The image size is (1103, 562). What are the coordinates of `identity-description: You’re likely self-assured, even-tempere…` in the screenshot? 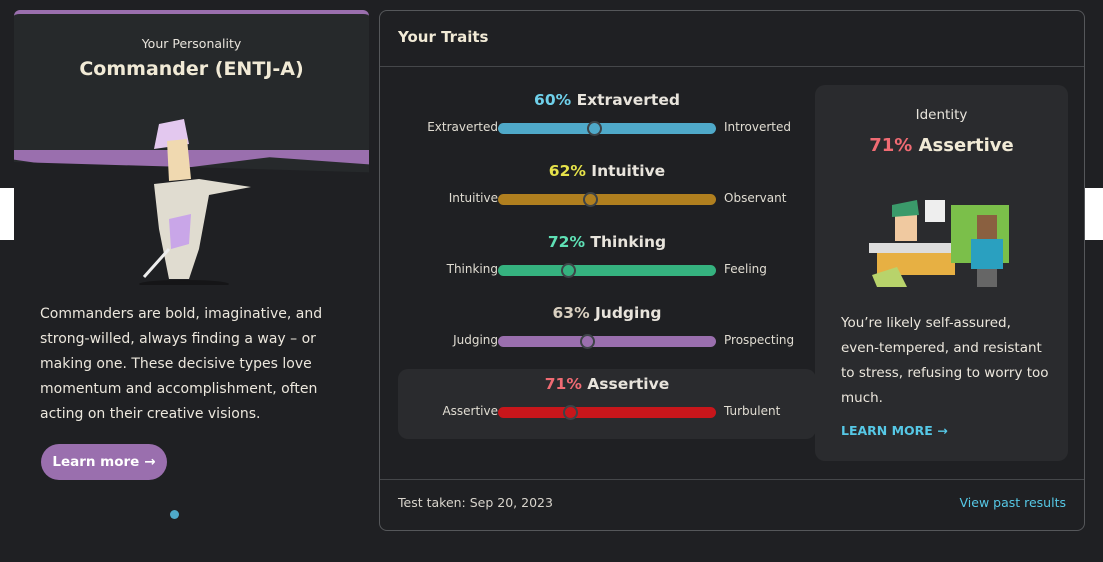 It's located at (945, 360).